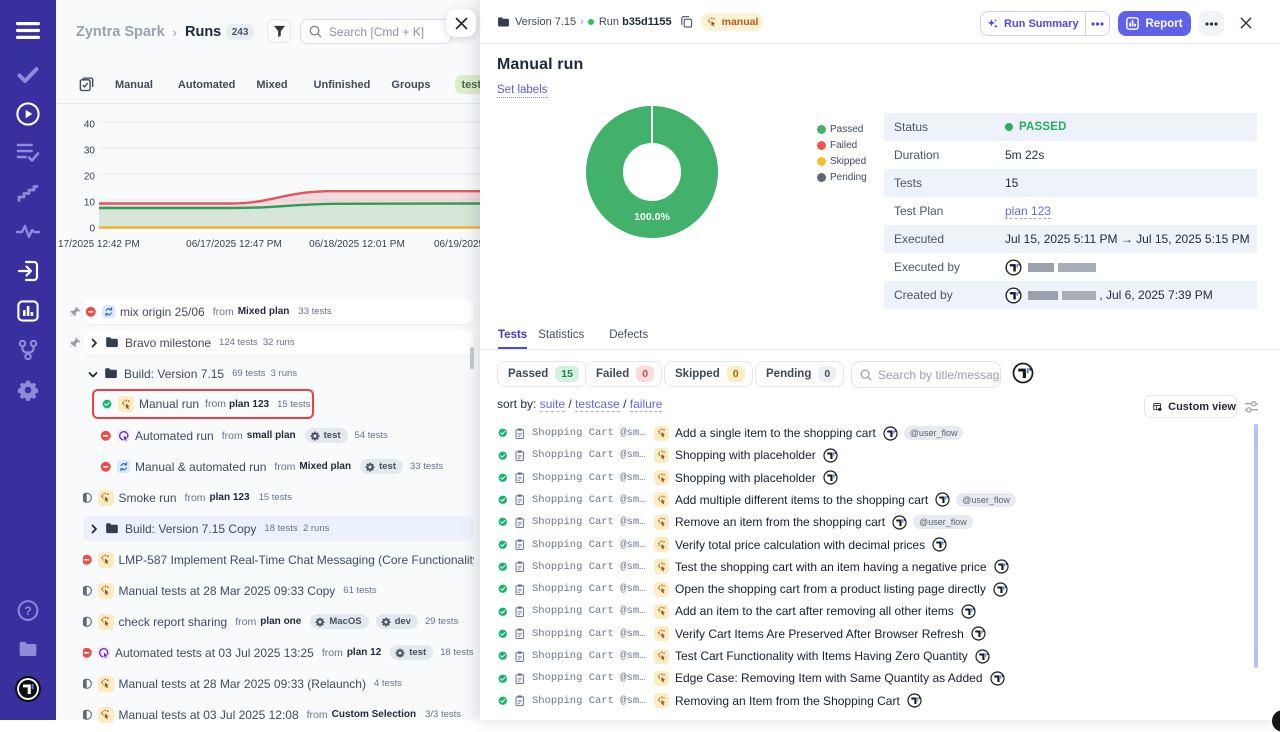 The image size is (1280, 732). What do you see at coordinates (92, 229) in the screenshot?
I see `svg-text: 0` at bounding box center [92, 229].